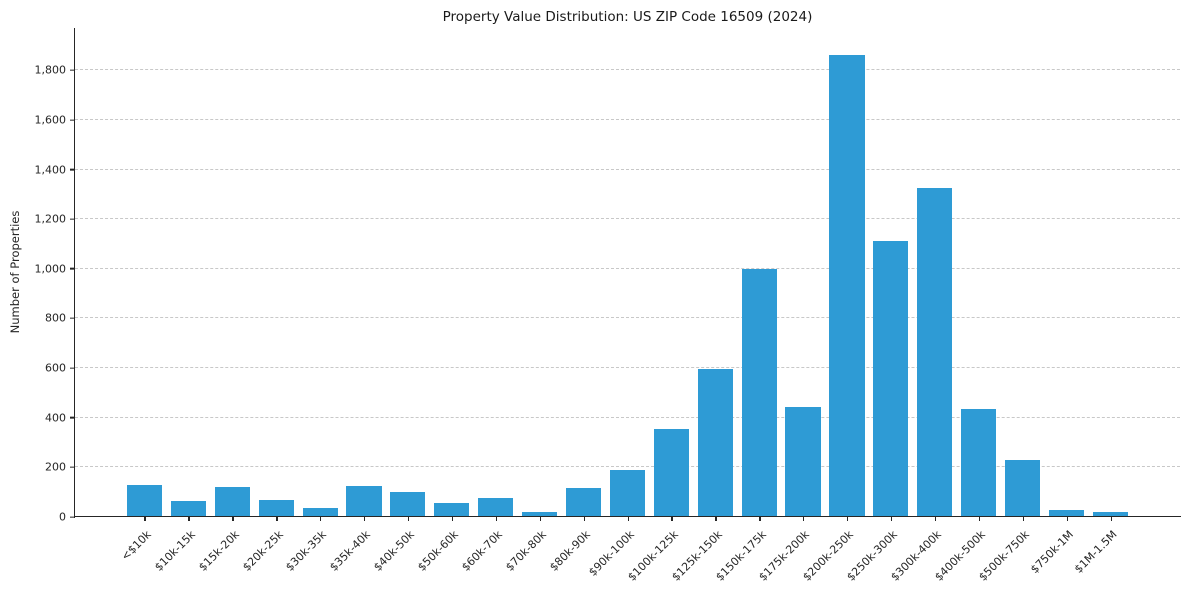  What do you see at coordinates (50, 219) in the screenshot?
I see `y-tick-label: 1,200` at bounding box center [50, 219].